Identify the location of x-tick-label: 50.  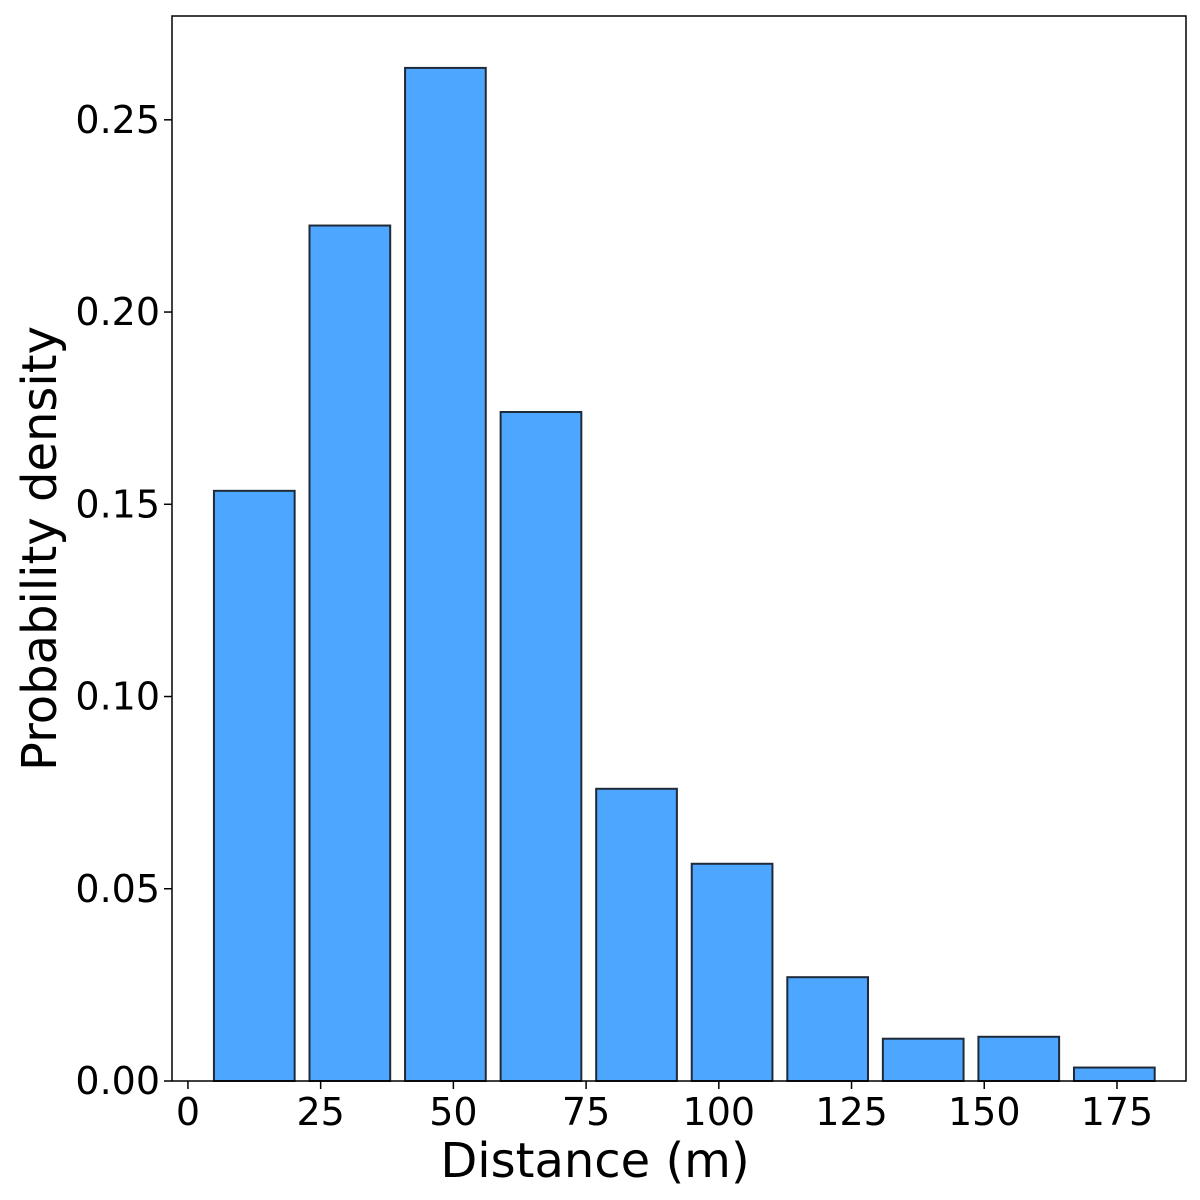
(453, 1112).